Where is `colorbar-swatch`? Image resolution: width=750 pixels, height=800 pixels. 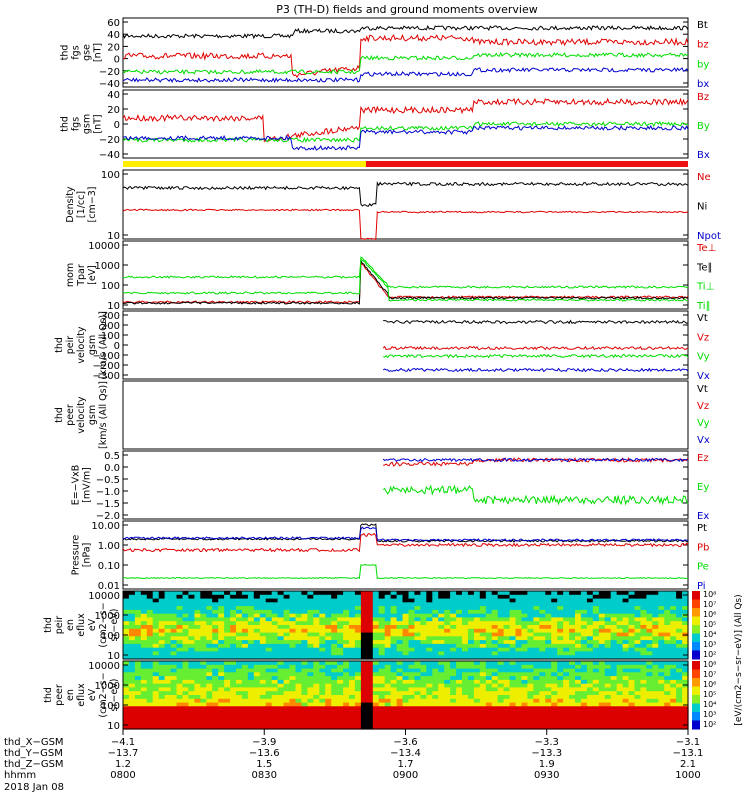
colorbar-swatch is located at coordinates (696, 716).